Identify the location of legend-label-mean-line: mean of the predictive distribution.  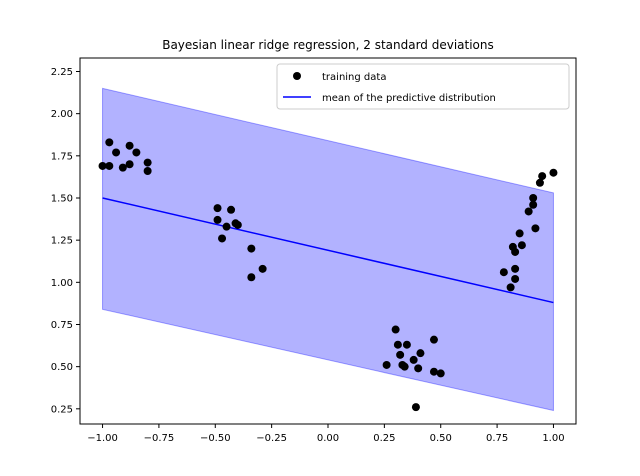
(409, 98).